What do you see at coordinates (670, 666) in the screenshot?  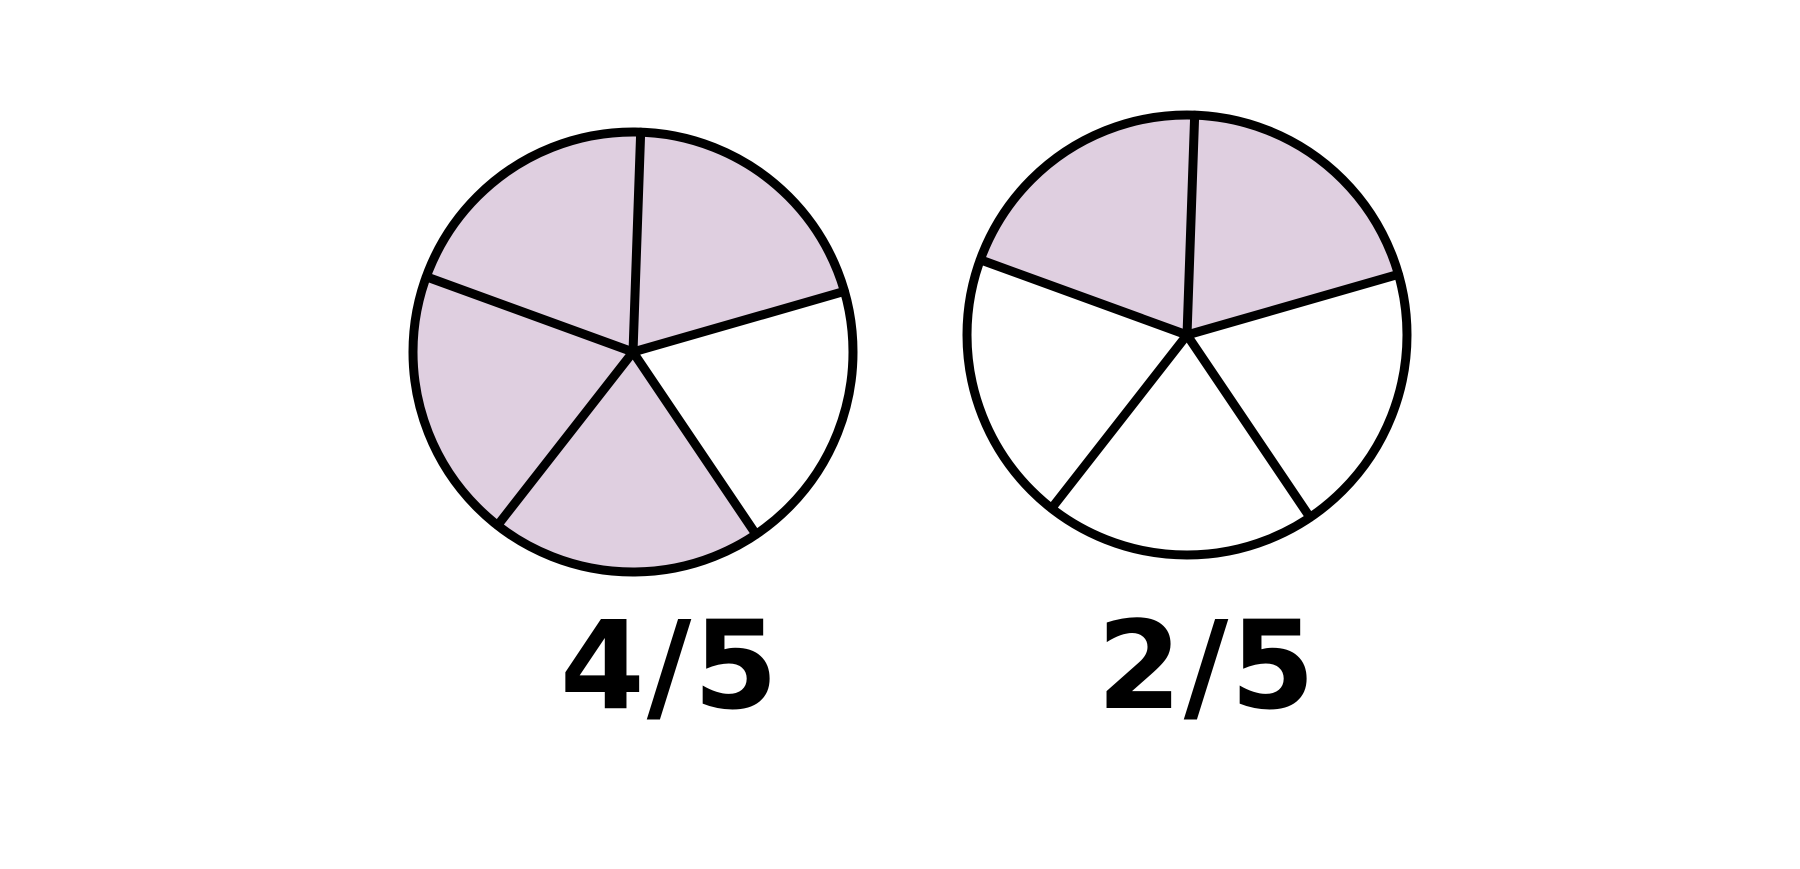 I see `fraction-label-four-fifths: 4/5` at bounding box center [670, 666].